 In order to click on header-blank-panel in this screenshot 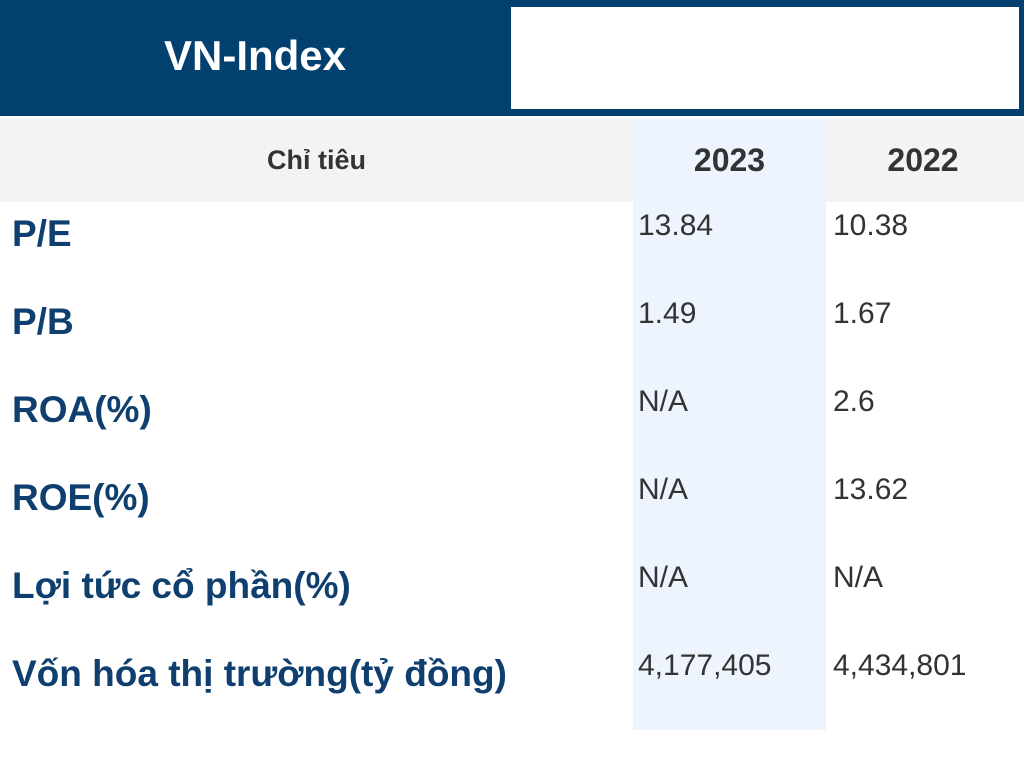, I will do `click(765, 58)`.